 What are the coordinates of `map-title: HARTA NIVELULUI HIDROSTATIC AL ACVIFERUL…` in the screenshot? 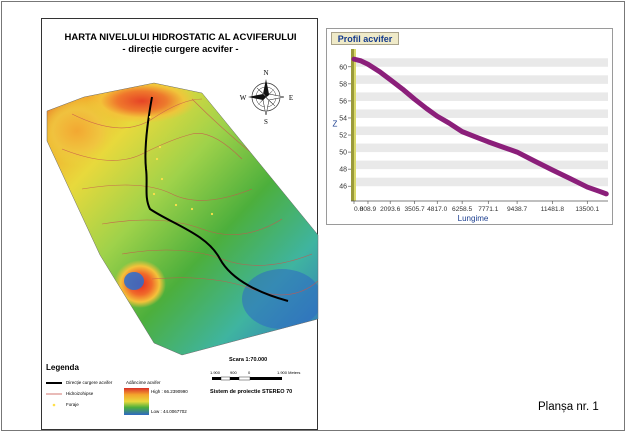 It's located at (180, 37).